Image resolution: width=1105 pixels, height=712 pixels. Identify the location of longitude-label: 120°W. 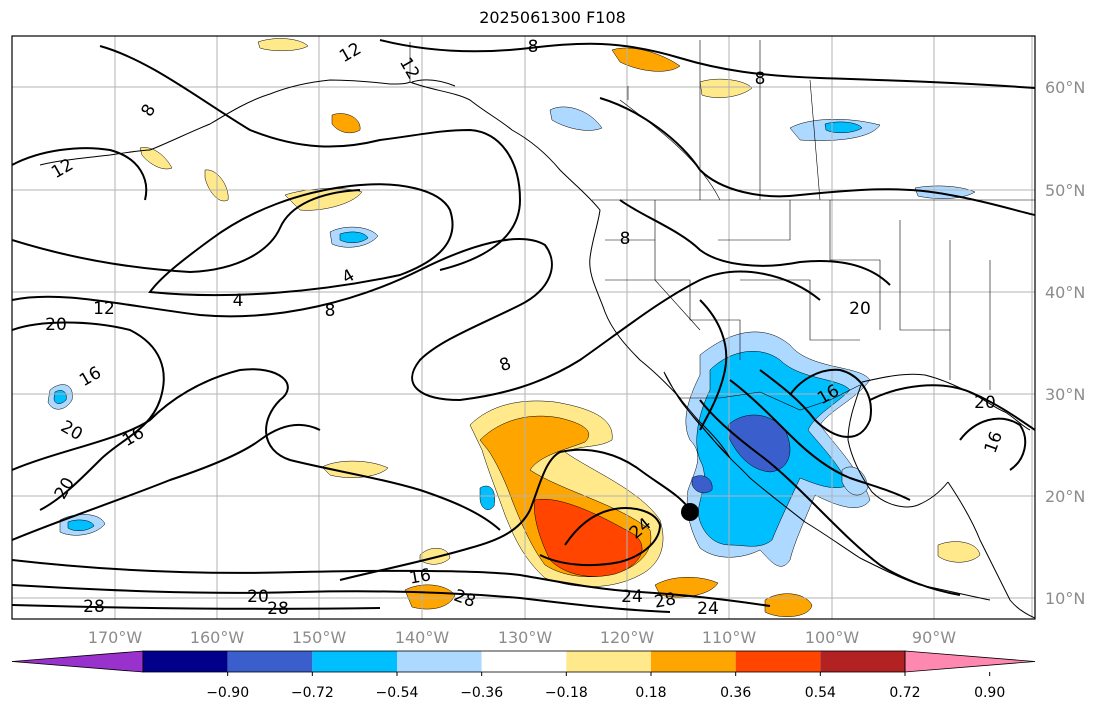
(627, 637).